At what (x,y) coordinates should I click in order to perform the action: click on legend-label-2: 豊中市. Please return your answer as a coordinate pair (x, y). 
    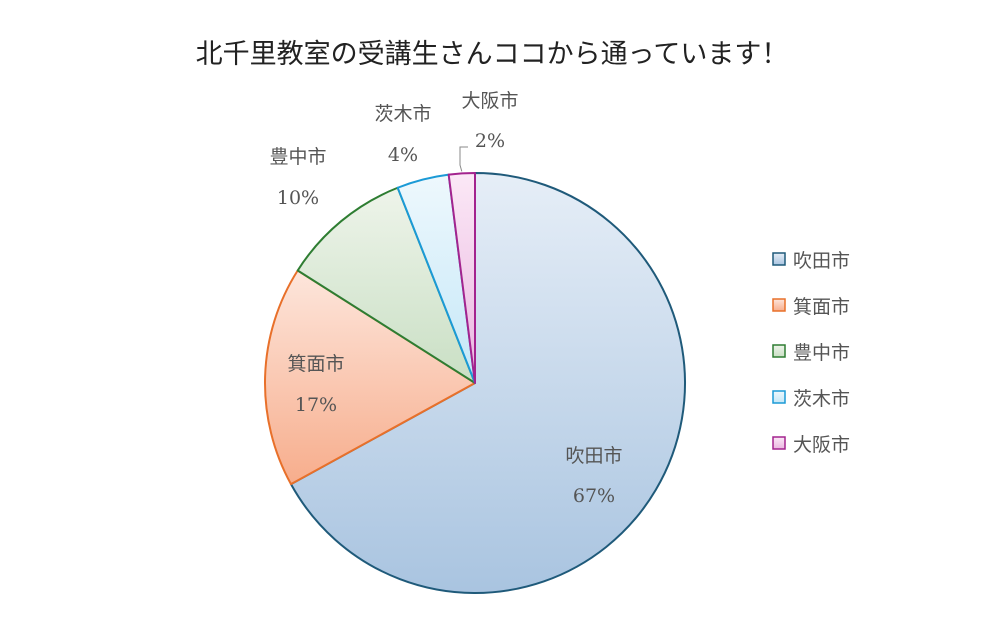
    Looking at the image, I should click on (821, 353).